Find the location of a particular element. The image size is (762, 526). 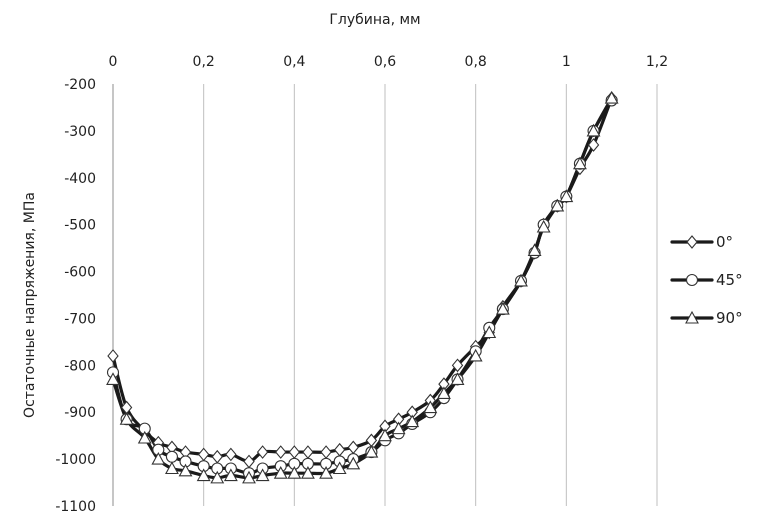

y-tick-label: -700 is located at coordinates (80, 319).